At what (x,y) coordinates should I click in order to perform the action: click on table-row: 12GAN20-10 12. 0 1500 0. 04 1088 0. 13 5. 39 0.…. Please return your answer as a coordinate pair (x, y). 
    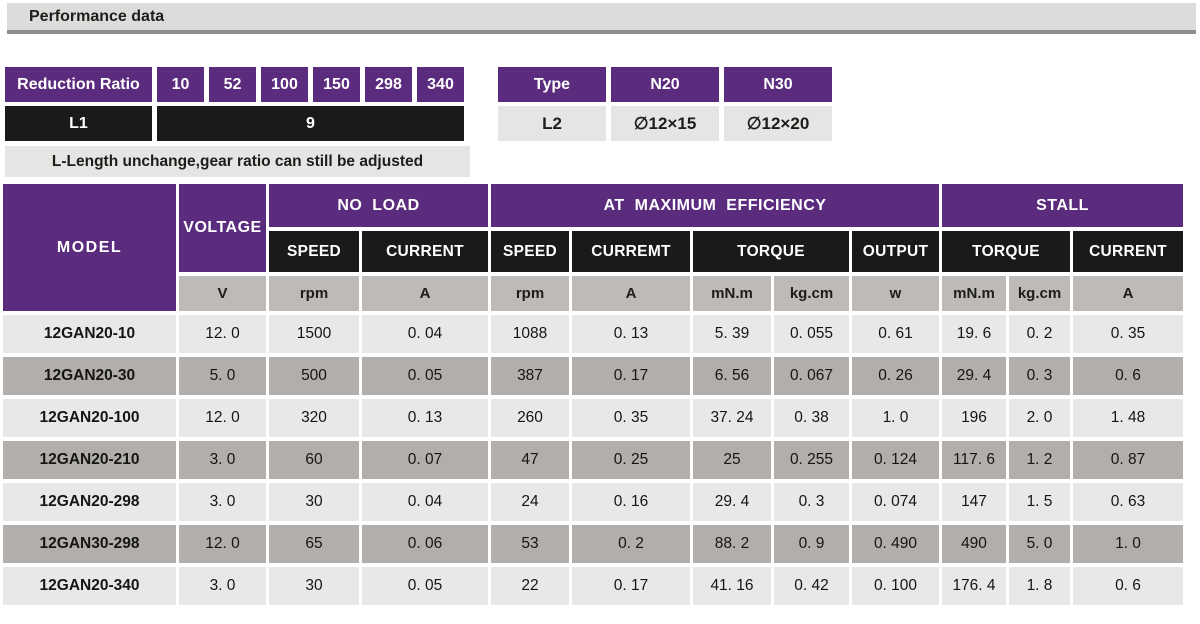
    Looking at the image, I should click on (593, 334).